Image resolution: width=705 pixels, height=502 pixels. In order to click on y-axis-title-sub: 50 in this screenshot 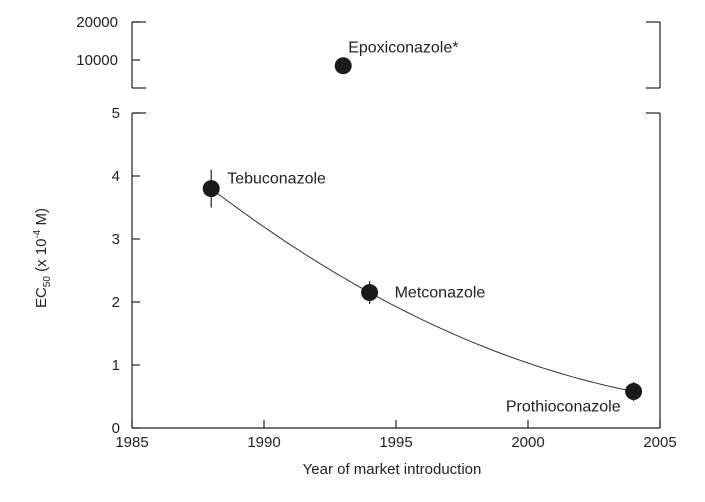, I will do `click(47, 282)`.